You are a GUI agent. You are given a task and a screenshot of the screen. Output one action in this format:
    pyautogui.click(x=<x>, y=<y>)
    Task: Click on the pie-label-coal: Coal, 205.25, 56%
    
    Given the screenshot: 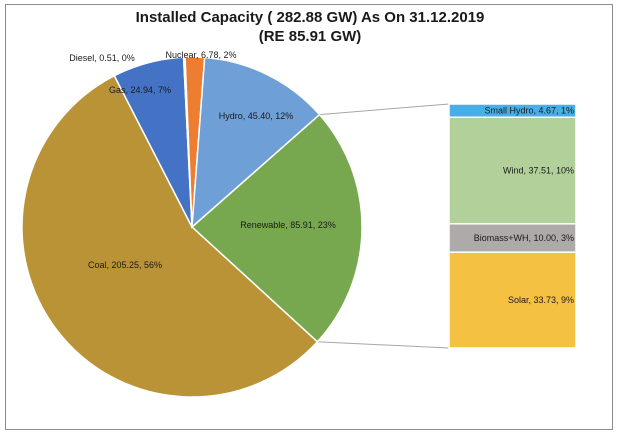 What is the action you would take?
    pyautogui.click(x=125, y=265)
    